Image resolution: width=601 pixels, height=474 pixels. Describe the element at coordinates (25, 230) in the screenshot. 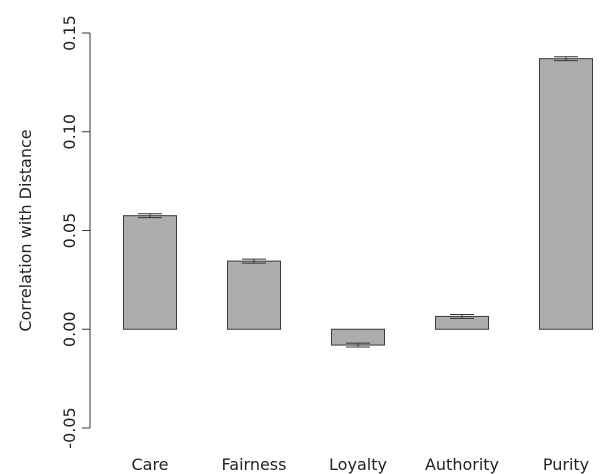

I see `y-axis-label: Correlation with Distance` at that location.